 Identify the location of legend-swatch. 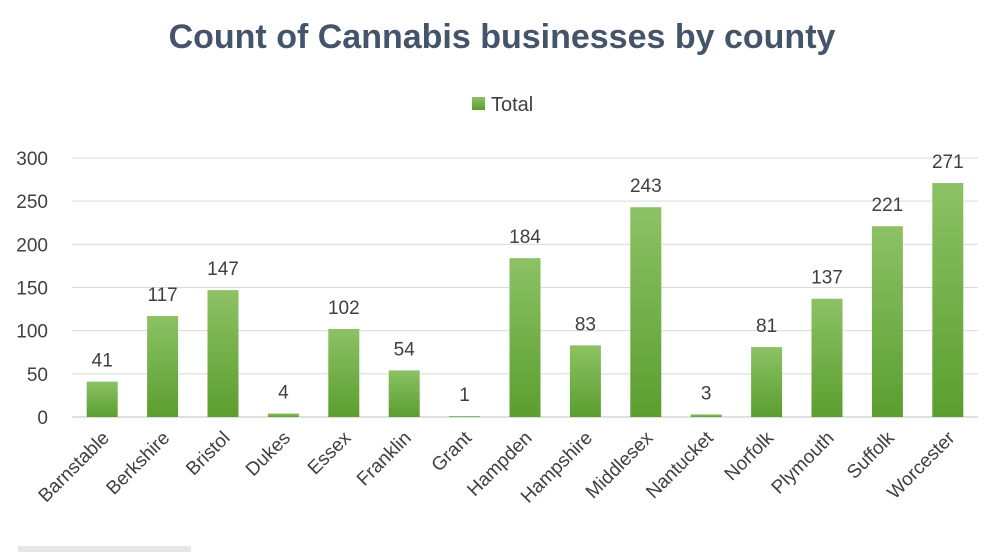
(478, 103).